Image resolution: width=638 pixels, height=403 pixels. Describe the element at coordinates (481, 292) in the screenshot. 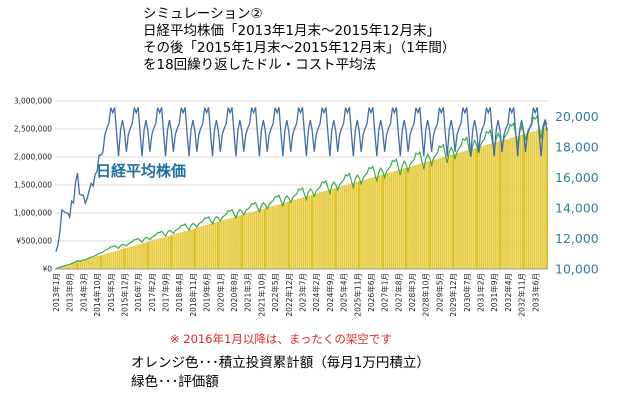

I see `x-tick-label: 2031年2月` at that location.